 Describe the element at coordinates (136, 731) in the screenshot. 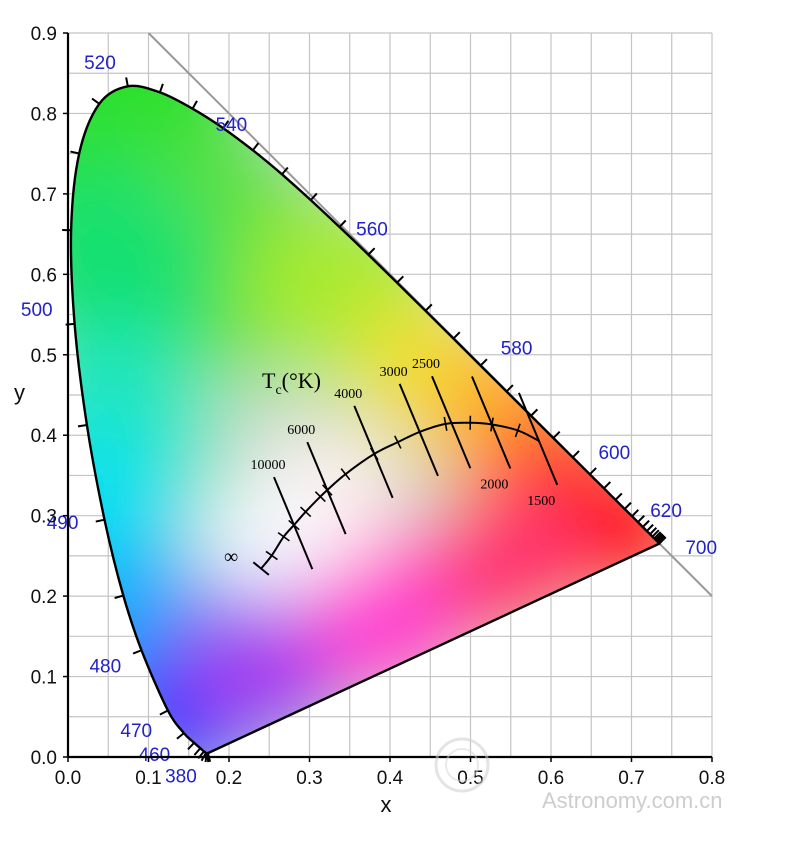

I see `wavelength-label: 470` at that location.